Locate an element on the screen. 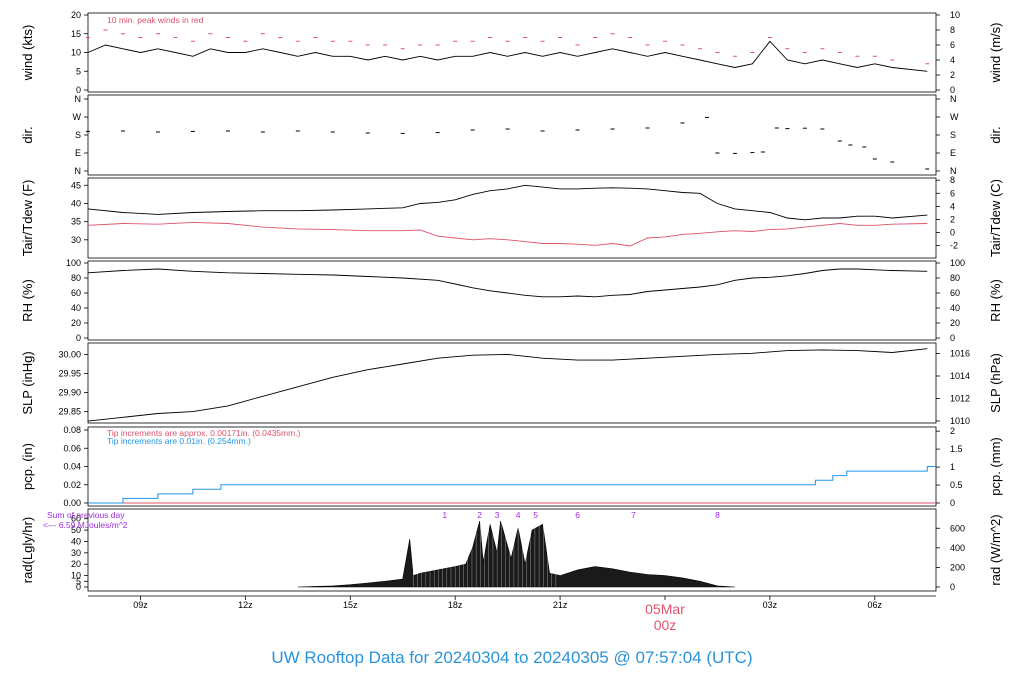  y-axis-label-right: SLP (hPa) is located at coordinates (995, 383).